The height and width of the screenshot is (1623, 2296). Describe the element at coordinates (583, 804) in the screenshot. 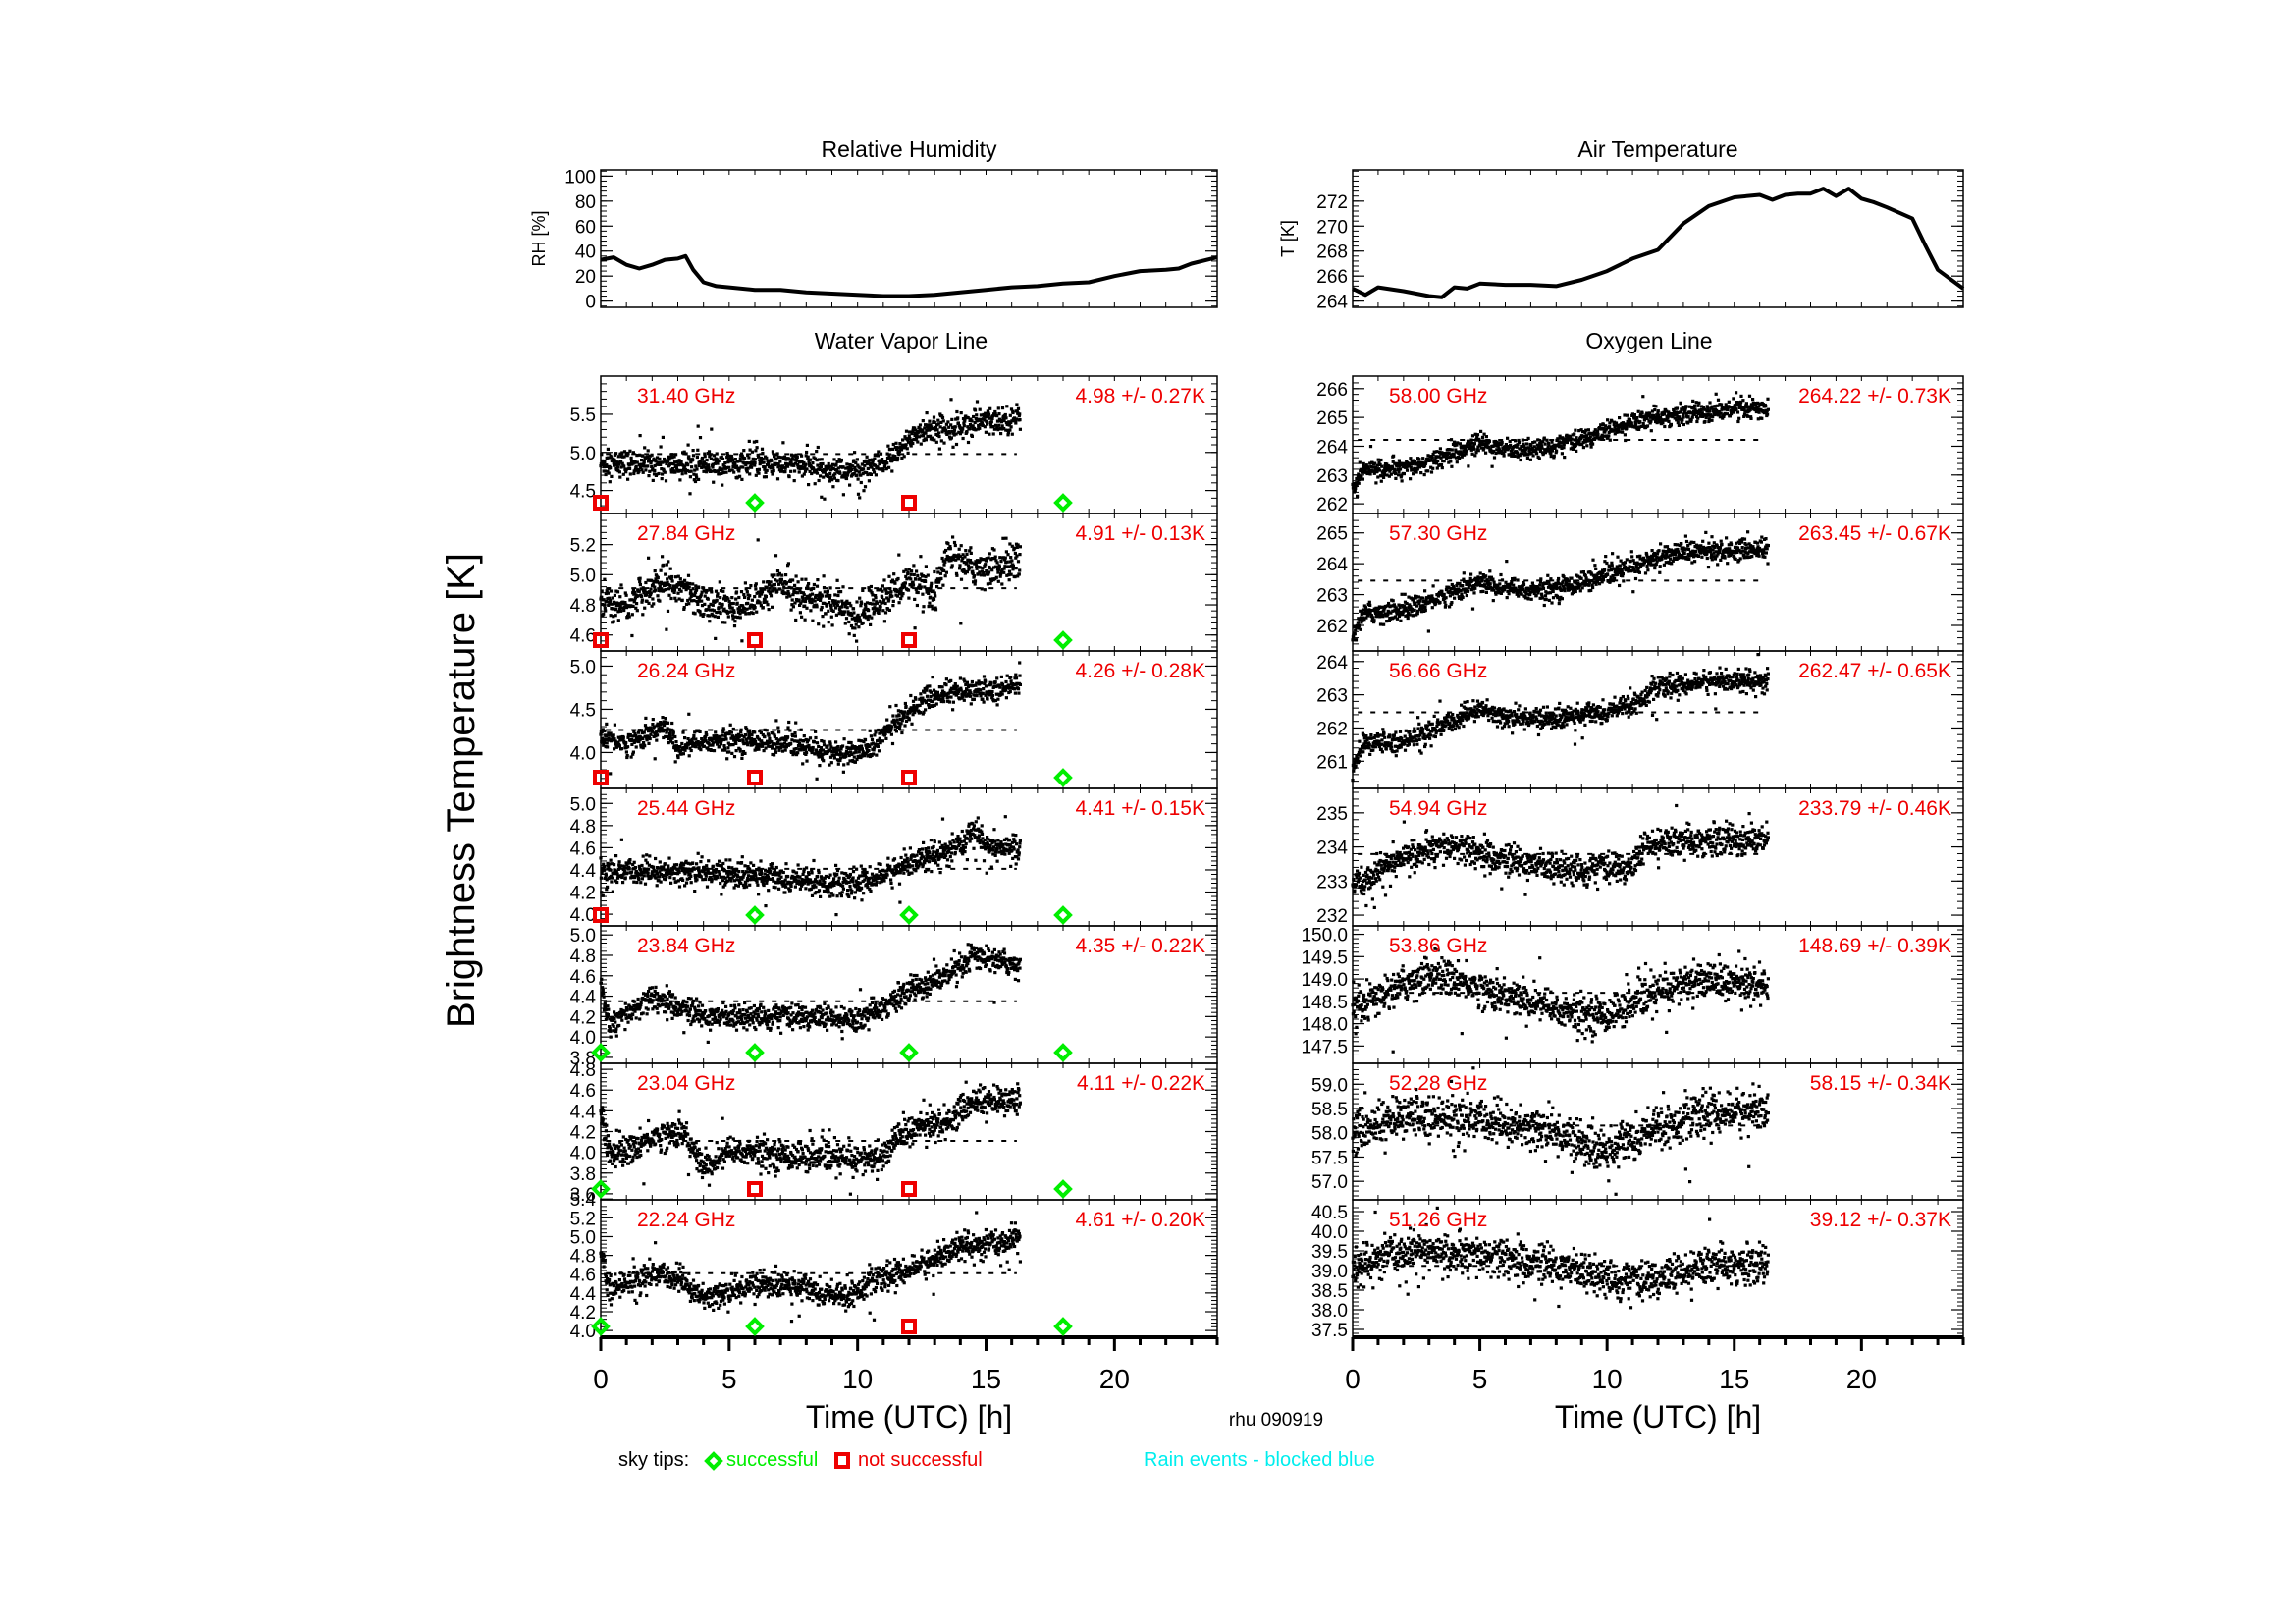

I see `y-tick-label: 5.0` at that location.